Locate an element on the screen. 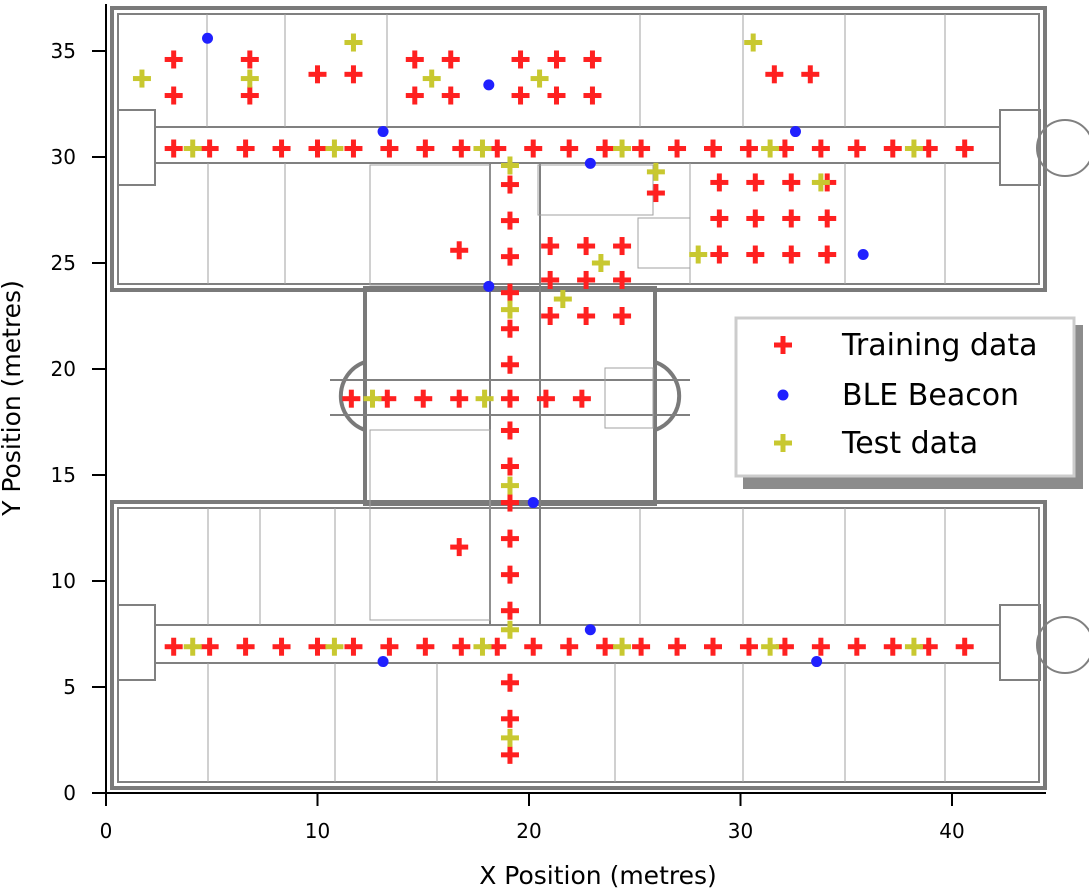 Image resolution: width=1089 pixels, height=890 pixels. y-tick-label: 20 is located at coordinates (63, 369).